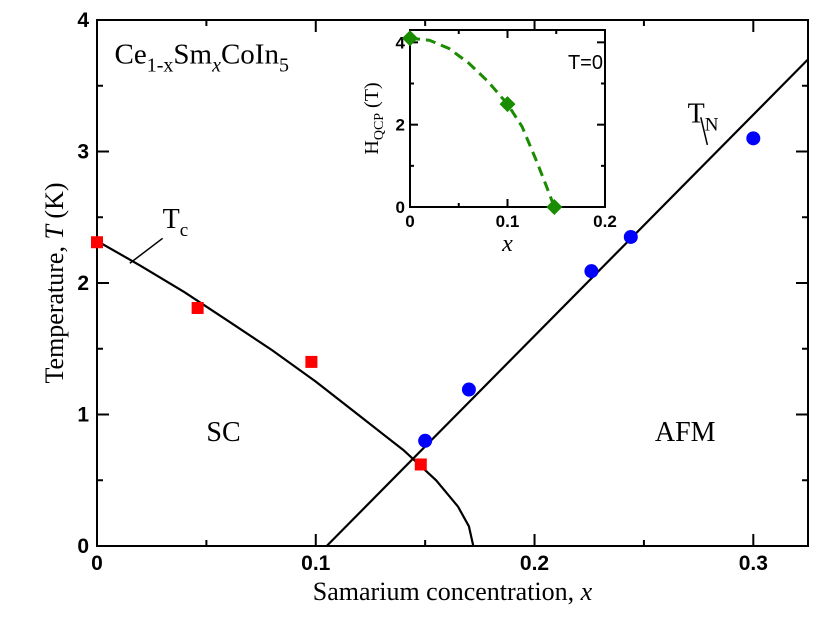  Describe the element at coordinates (507, 244) in the screenshot. I see `inset-x-axis-label: x` at that location.